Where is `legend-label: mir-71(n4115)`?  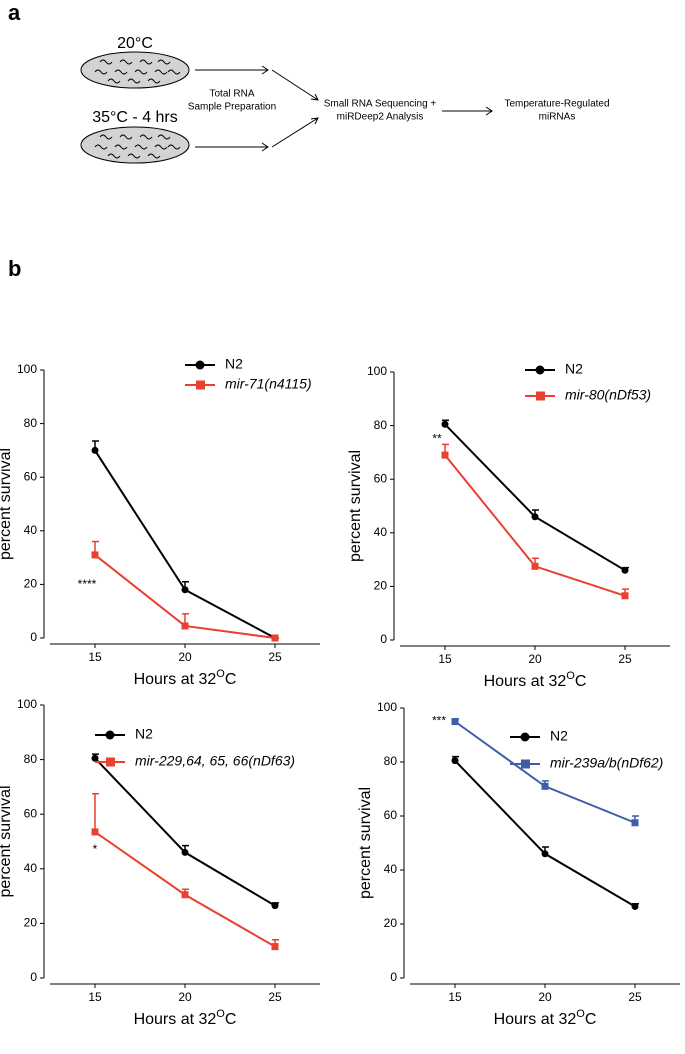 legend-label: mir-71(n4115) is located at coordinates (268, 384).